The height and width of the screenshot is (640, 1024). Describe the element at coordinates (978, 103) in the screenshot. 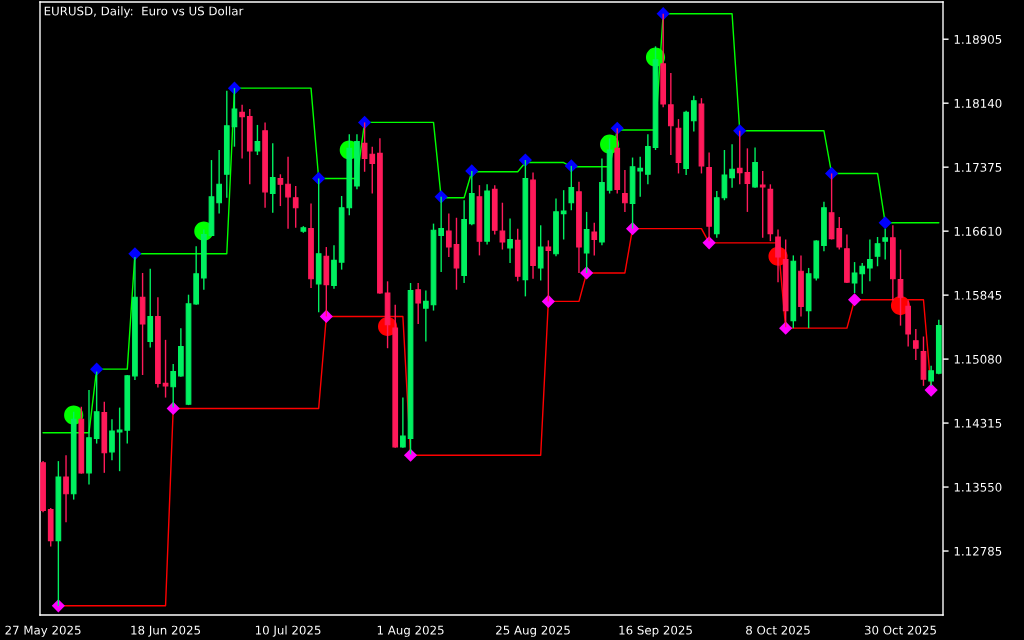

I see `y-tick-label: 1.18140` at that location.